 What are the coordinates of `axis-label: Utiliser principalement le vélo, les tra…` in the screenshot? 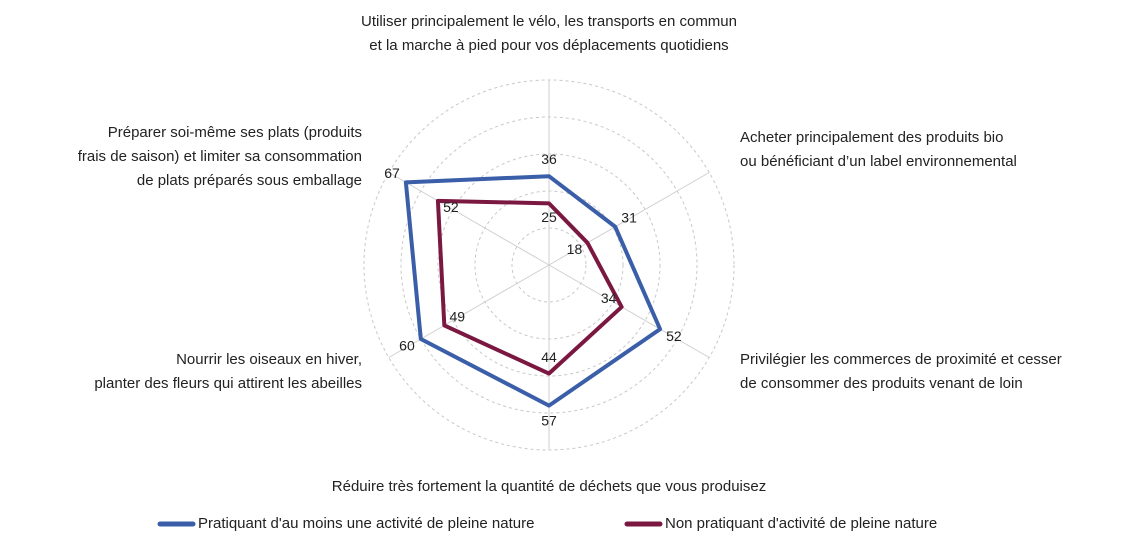 It's located at (549, 33).